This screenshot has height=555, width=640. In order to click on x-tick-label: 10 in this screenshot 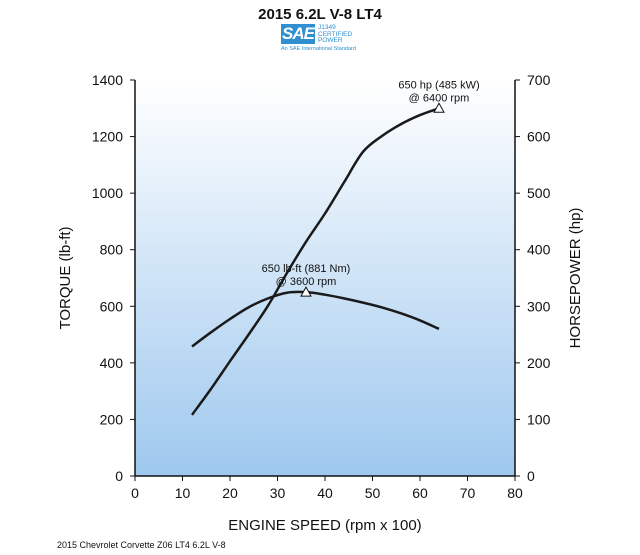, I will do `click(183, 493)`.